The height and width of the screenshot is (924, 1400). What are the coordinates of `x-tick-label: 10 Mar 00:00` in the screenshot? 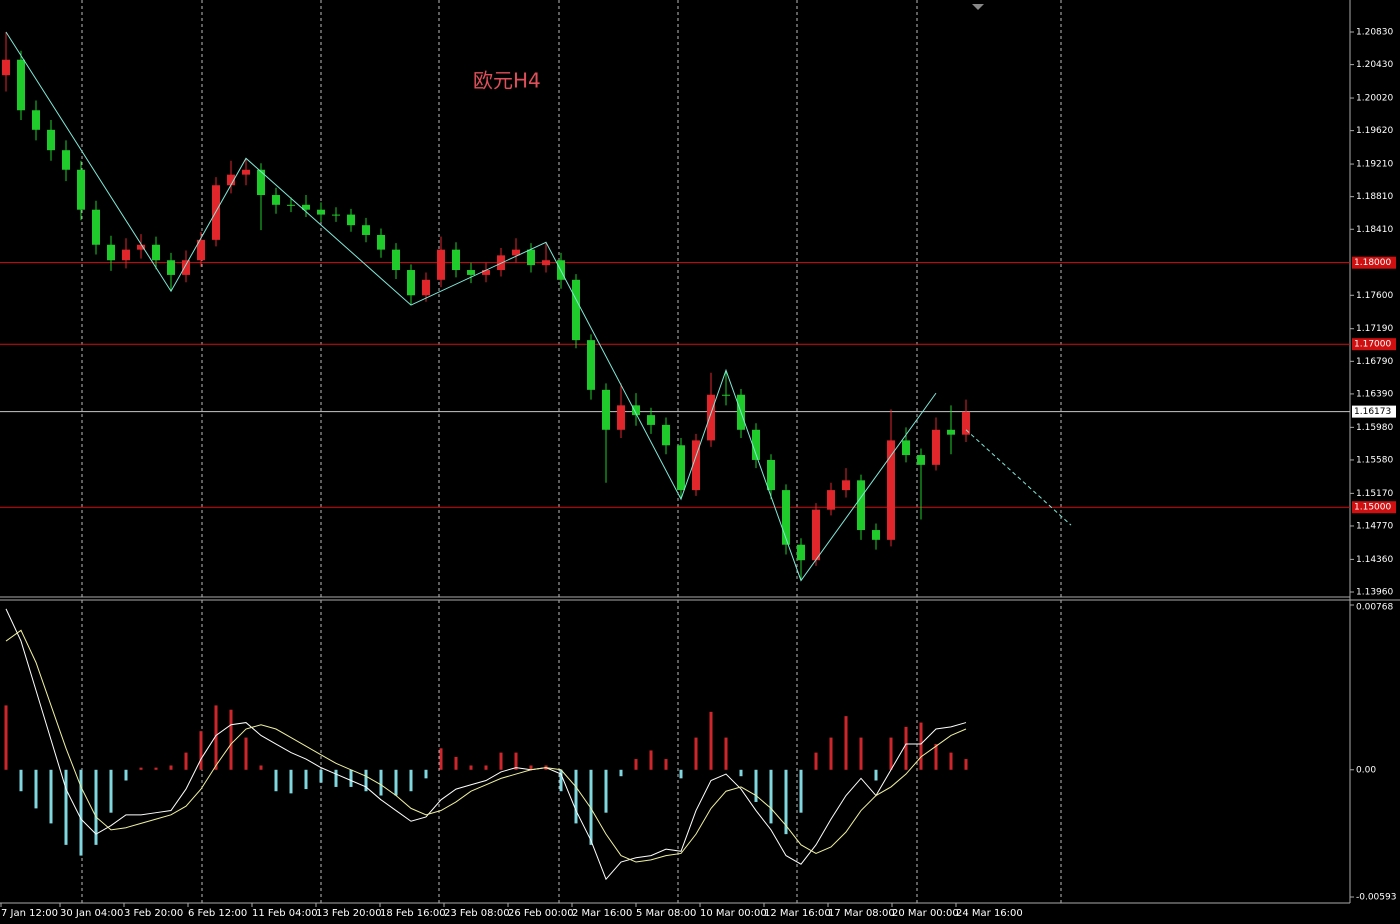 It's located at (733, 913).